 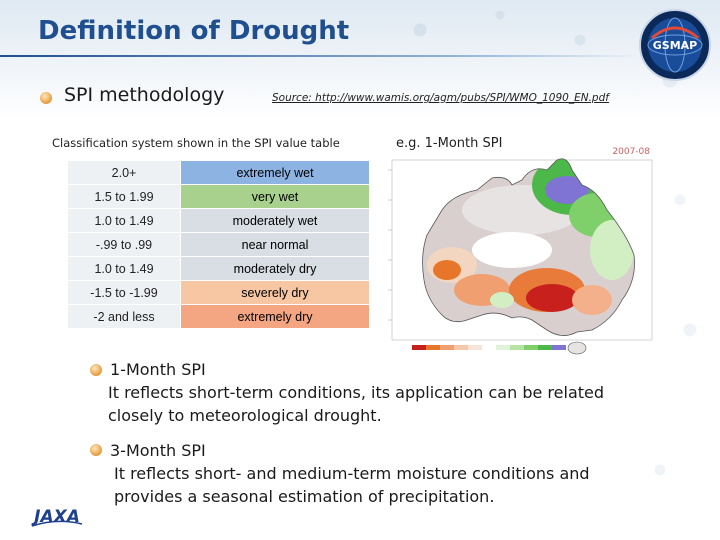 I want to click on spi-category-cell: very wet, so click(x=275, y=196).